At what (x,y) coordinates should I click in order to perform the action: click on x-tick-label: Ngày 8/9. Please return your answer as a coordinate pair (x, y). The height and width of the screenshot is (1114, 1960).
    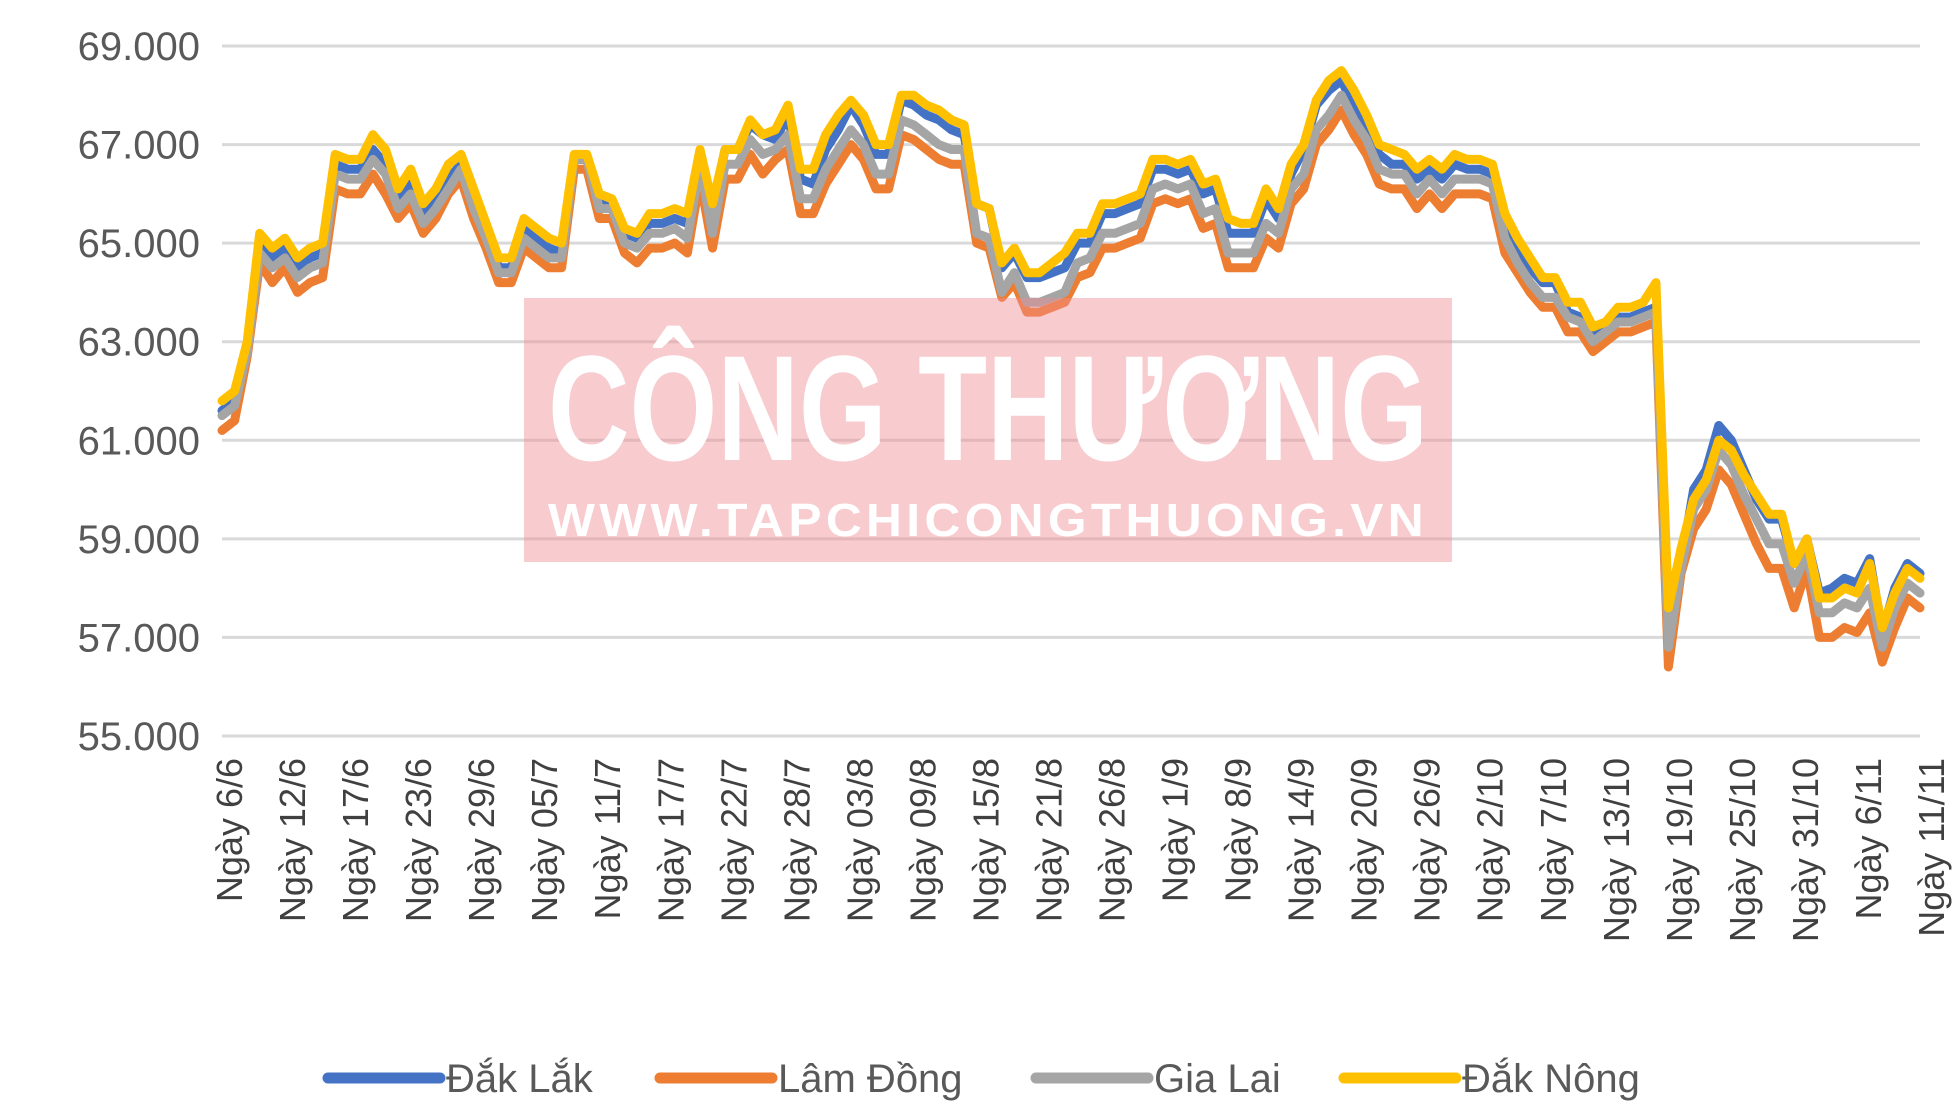
    Looking at the image, I should click on (1238, 830).